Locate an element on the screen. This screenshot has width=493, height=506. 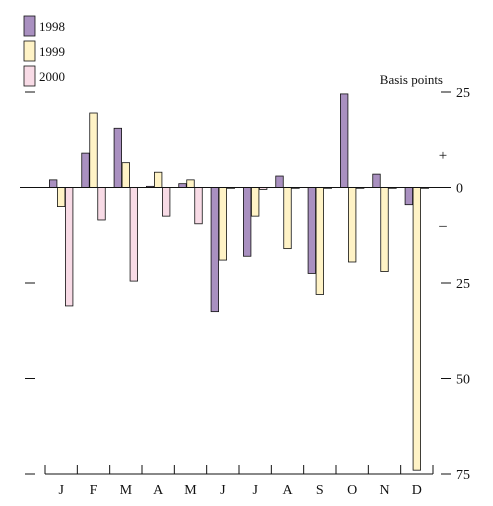
positive-sign-label: + is located at coordinates (443, 156).